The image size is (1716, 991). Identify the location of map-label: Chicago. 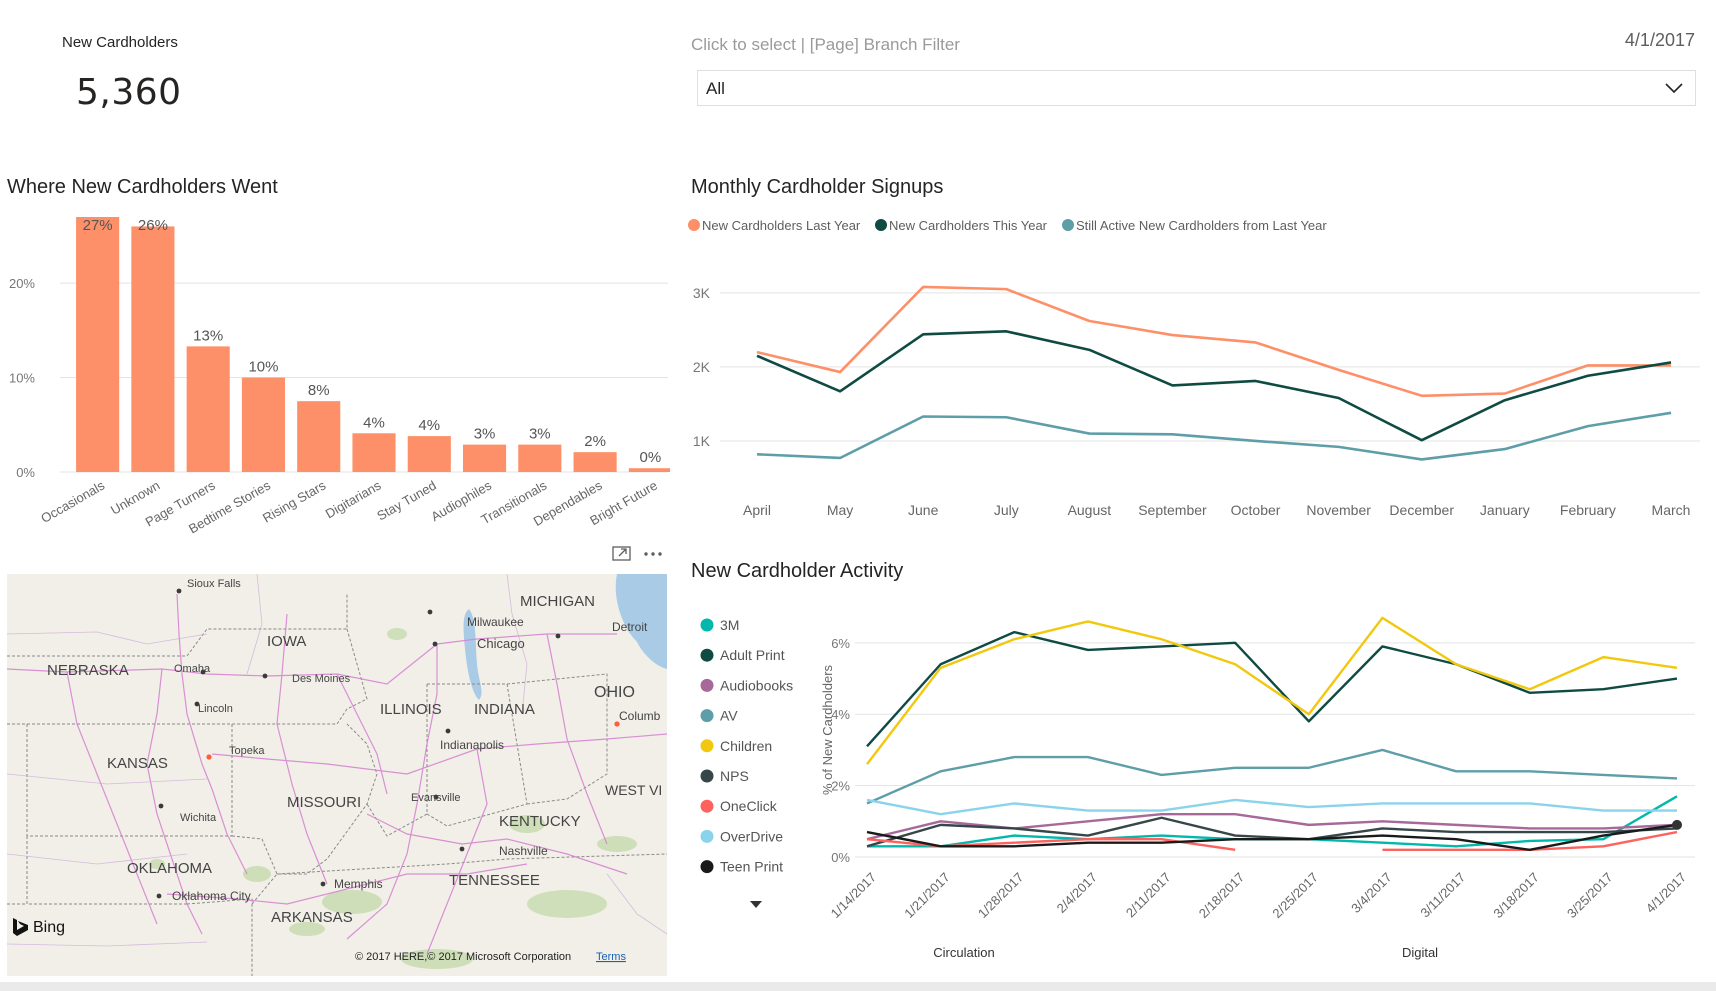
(501, 643).